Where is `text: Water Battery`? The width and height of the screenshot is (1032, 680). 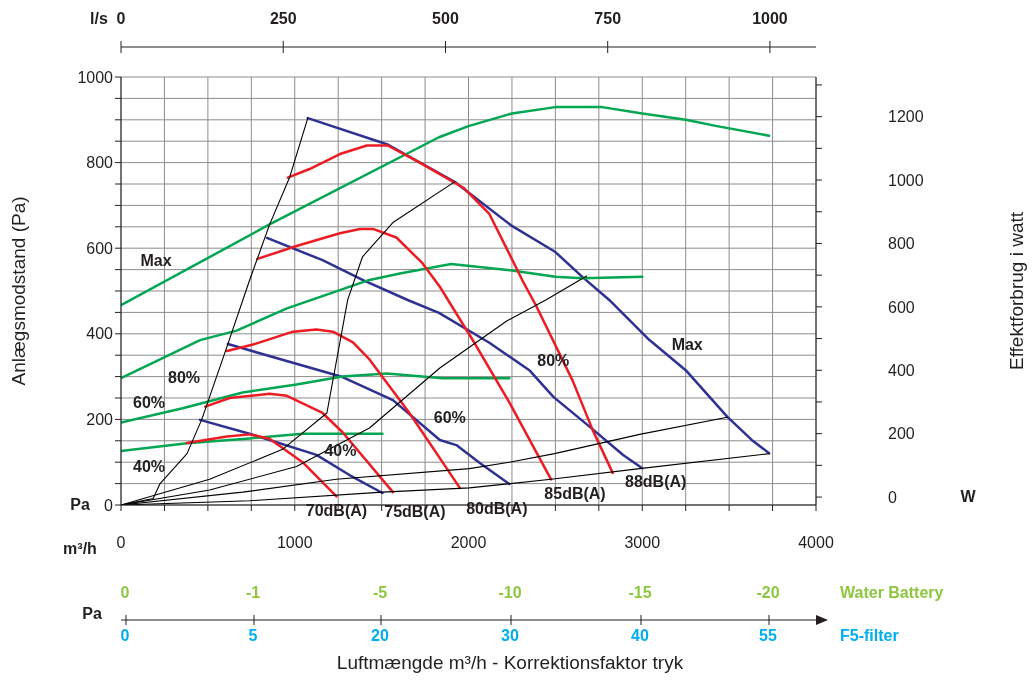 text: Water Battery is located at coordinates (892, 593).